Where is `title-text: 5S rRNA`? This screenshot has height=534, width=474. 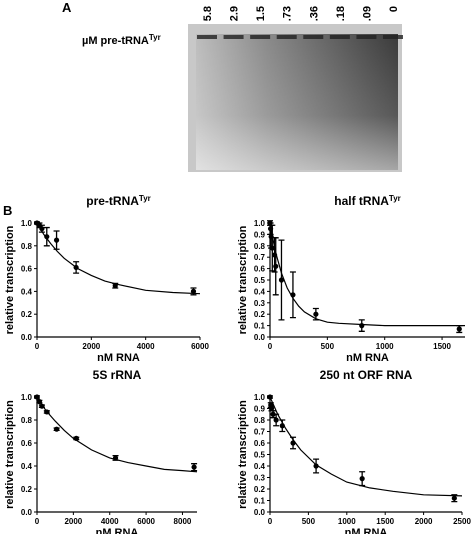
title-text: 5S rRNA is located at coordinates (117, 375).